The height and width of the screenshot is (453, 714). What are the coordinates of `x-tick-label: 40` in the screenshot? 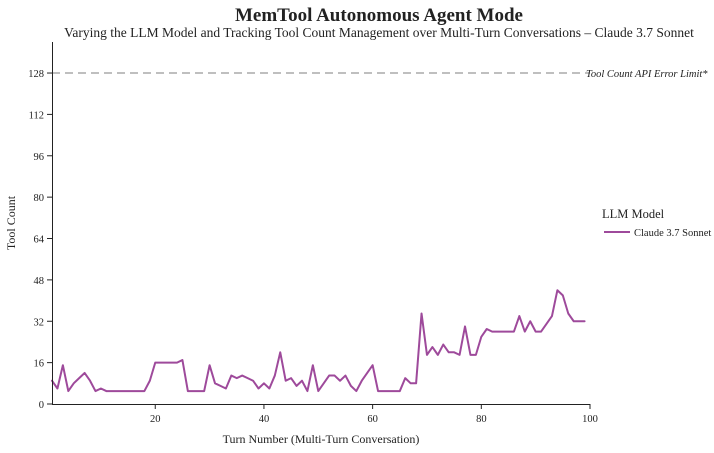 It's located at (264, 419).